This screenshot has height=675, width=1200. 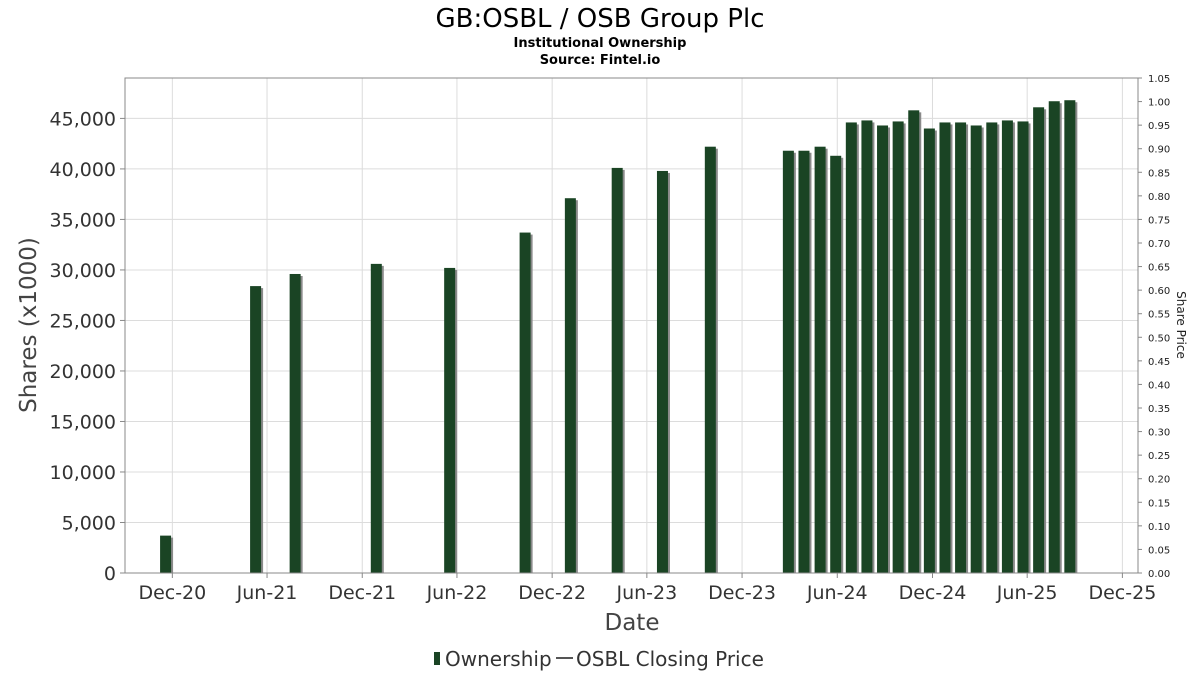 What do you see at coordinates (1159, 197) in the screenshot?
I see `y2-tick-label: 0.80` at bounding box center [1159, 197].